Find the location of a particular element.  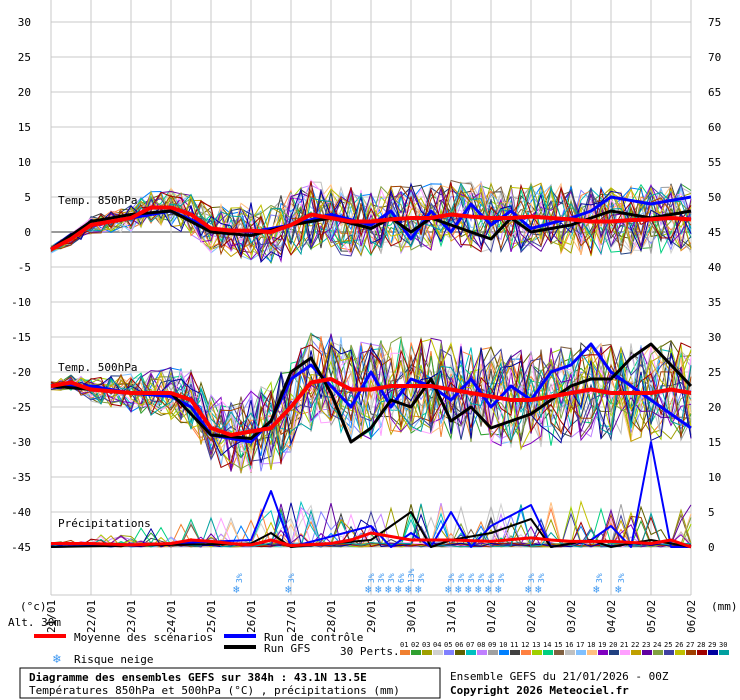

pert-legend-number: 01 is located at coordinates (404, 645).